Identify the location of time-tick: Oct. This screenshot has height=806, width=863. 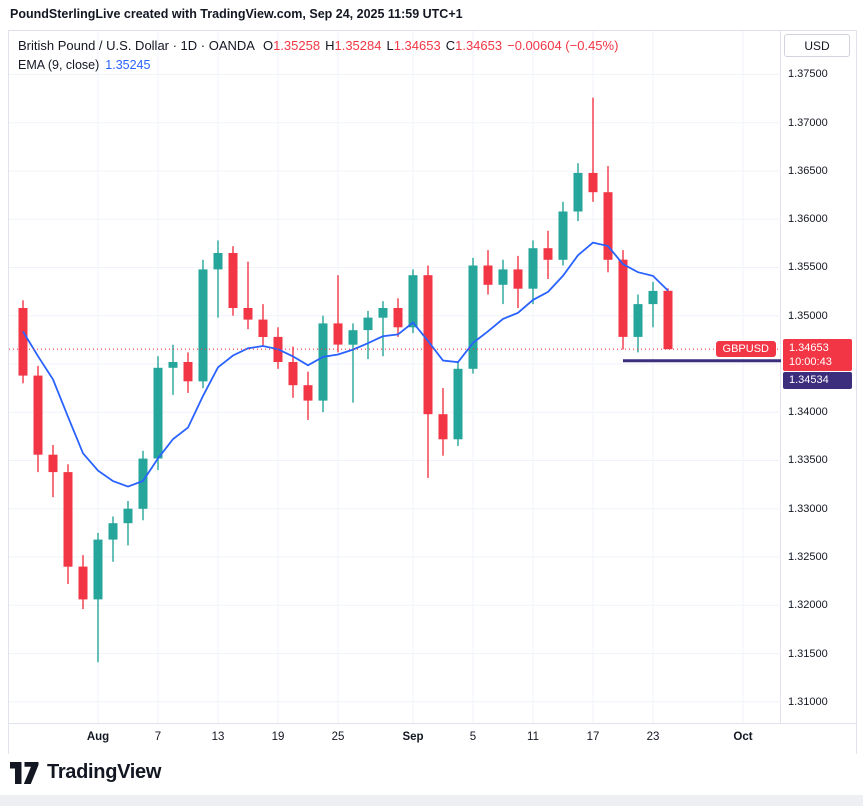
(743, 737).